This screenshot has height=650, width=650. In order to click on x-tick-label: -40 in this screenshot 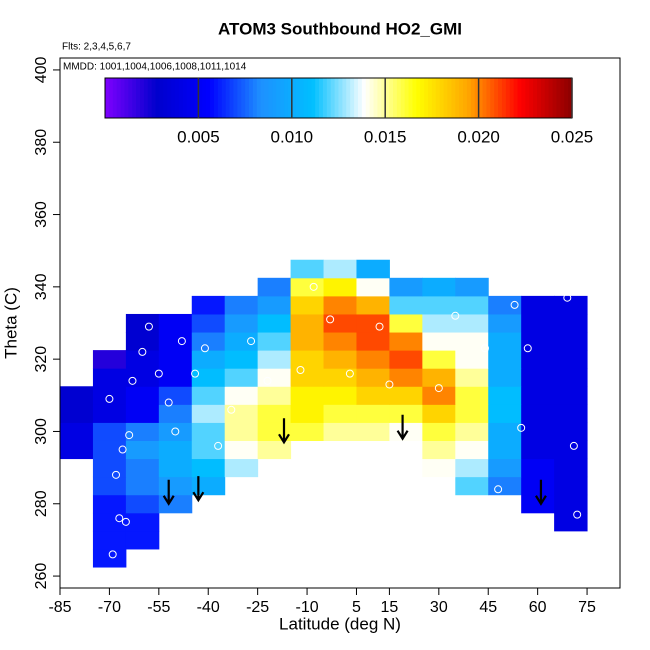, I will do `click(208, 607)`.